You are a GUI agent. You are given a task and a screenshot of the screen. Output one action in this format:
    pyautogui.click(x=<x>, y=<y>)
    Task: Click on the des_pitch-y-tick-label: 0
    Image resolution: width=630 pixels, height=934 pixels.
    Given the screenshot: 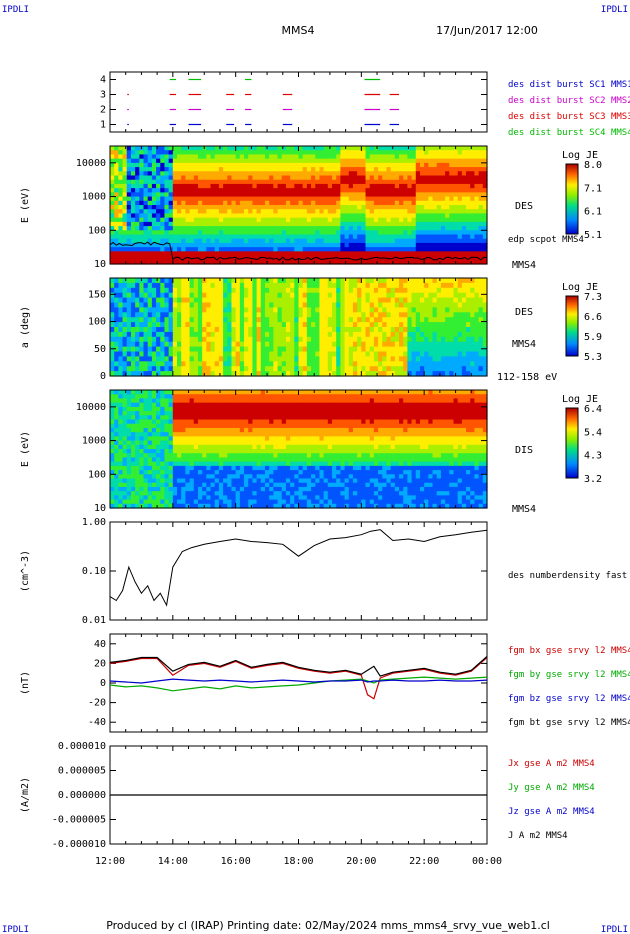 What is the action you would take?
    pyautogui.click(x=103, y=376)
    